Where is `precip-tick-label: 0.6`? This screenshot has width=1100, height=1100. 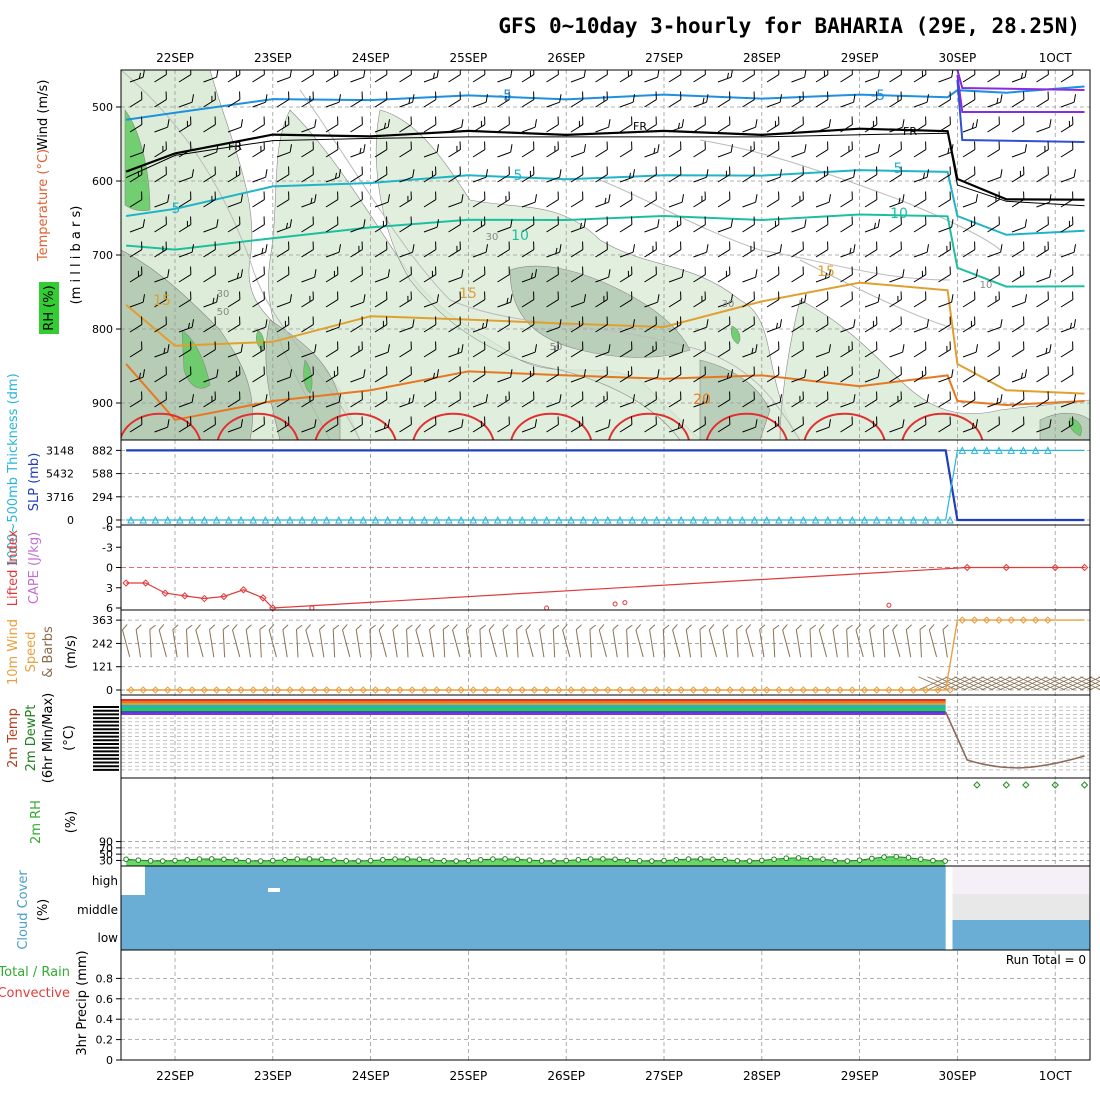 precip-tick-label: 0.6 is located at coordinates (105, 999).